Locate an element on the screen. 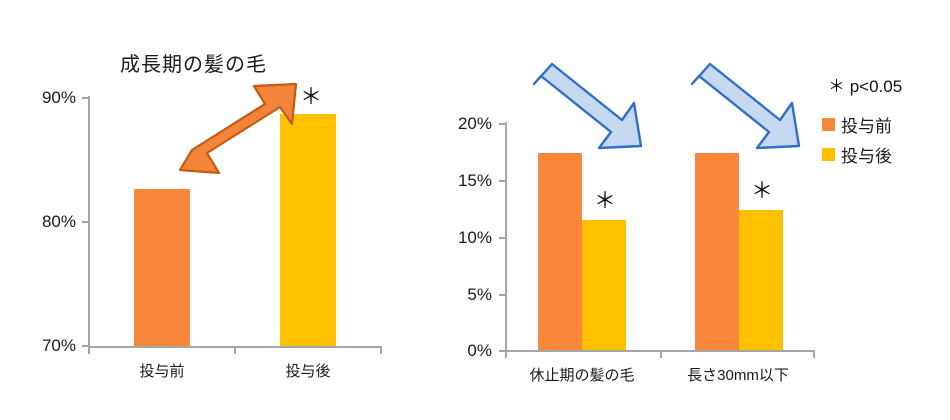 This screenshot has height=420, width=950. y-tick-label-70: 70% is located at coordinates (58, 345).